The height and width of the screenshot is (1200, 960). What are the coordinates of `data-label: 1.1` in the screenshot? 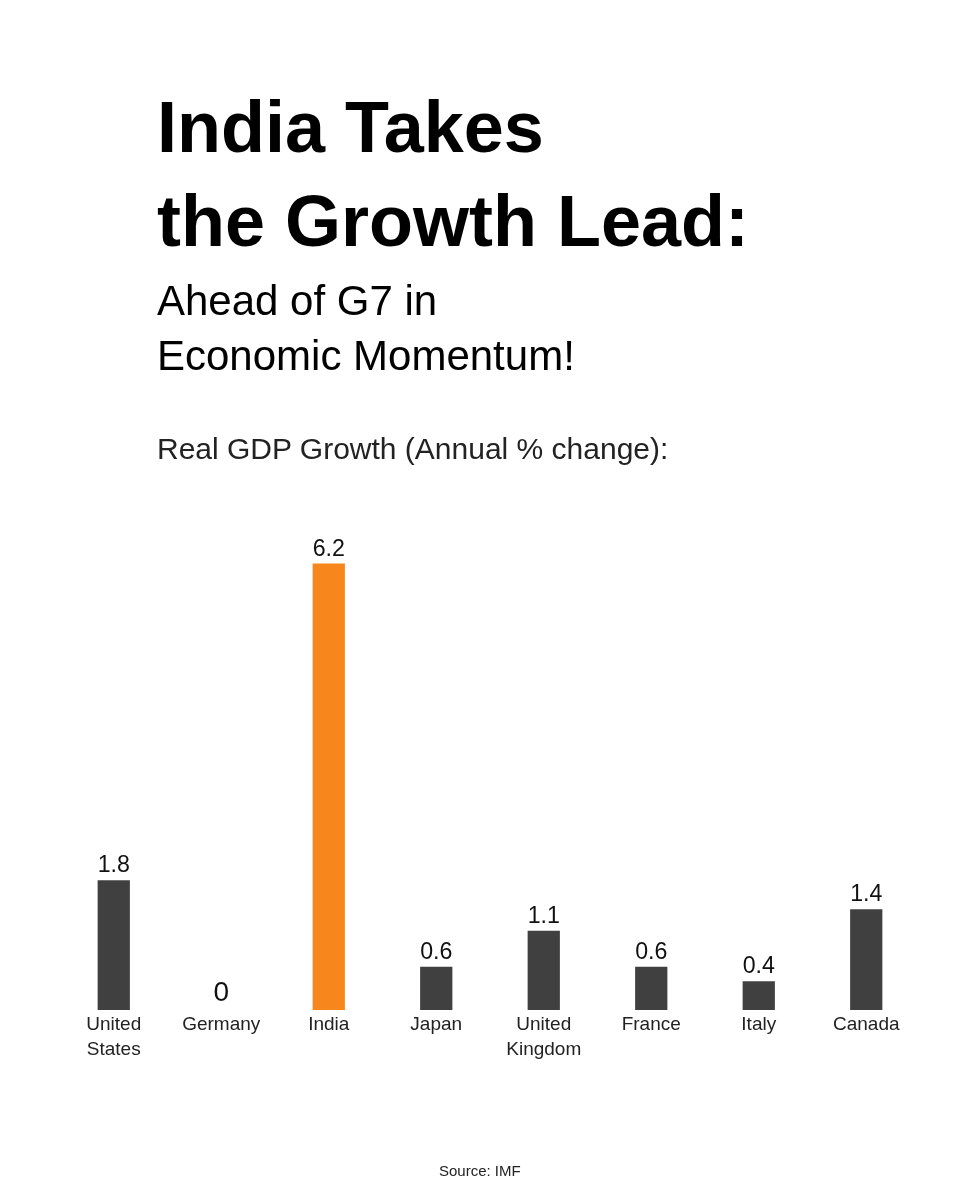 It's located at (543, 914).